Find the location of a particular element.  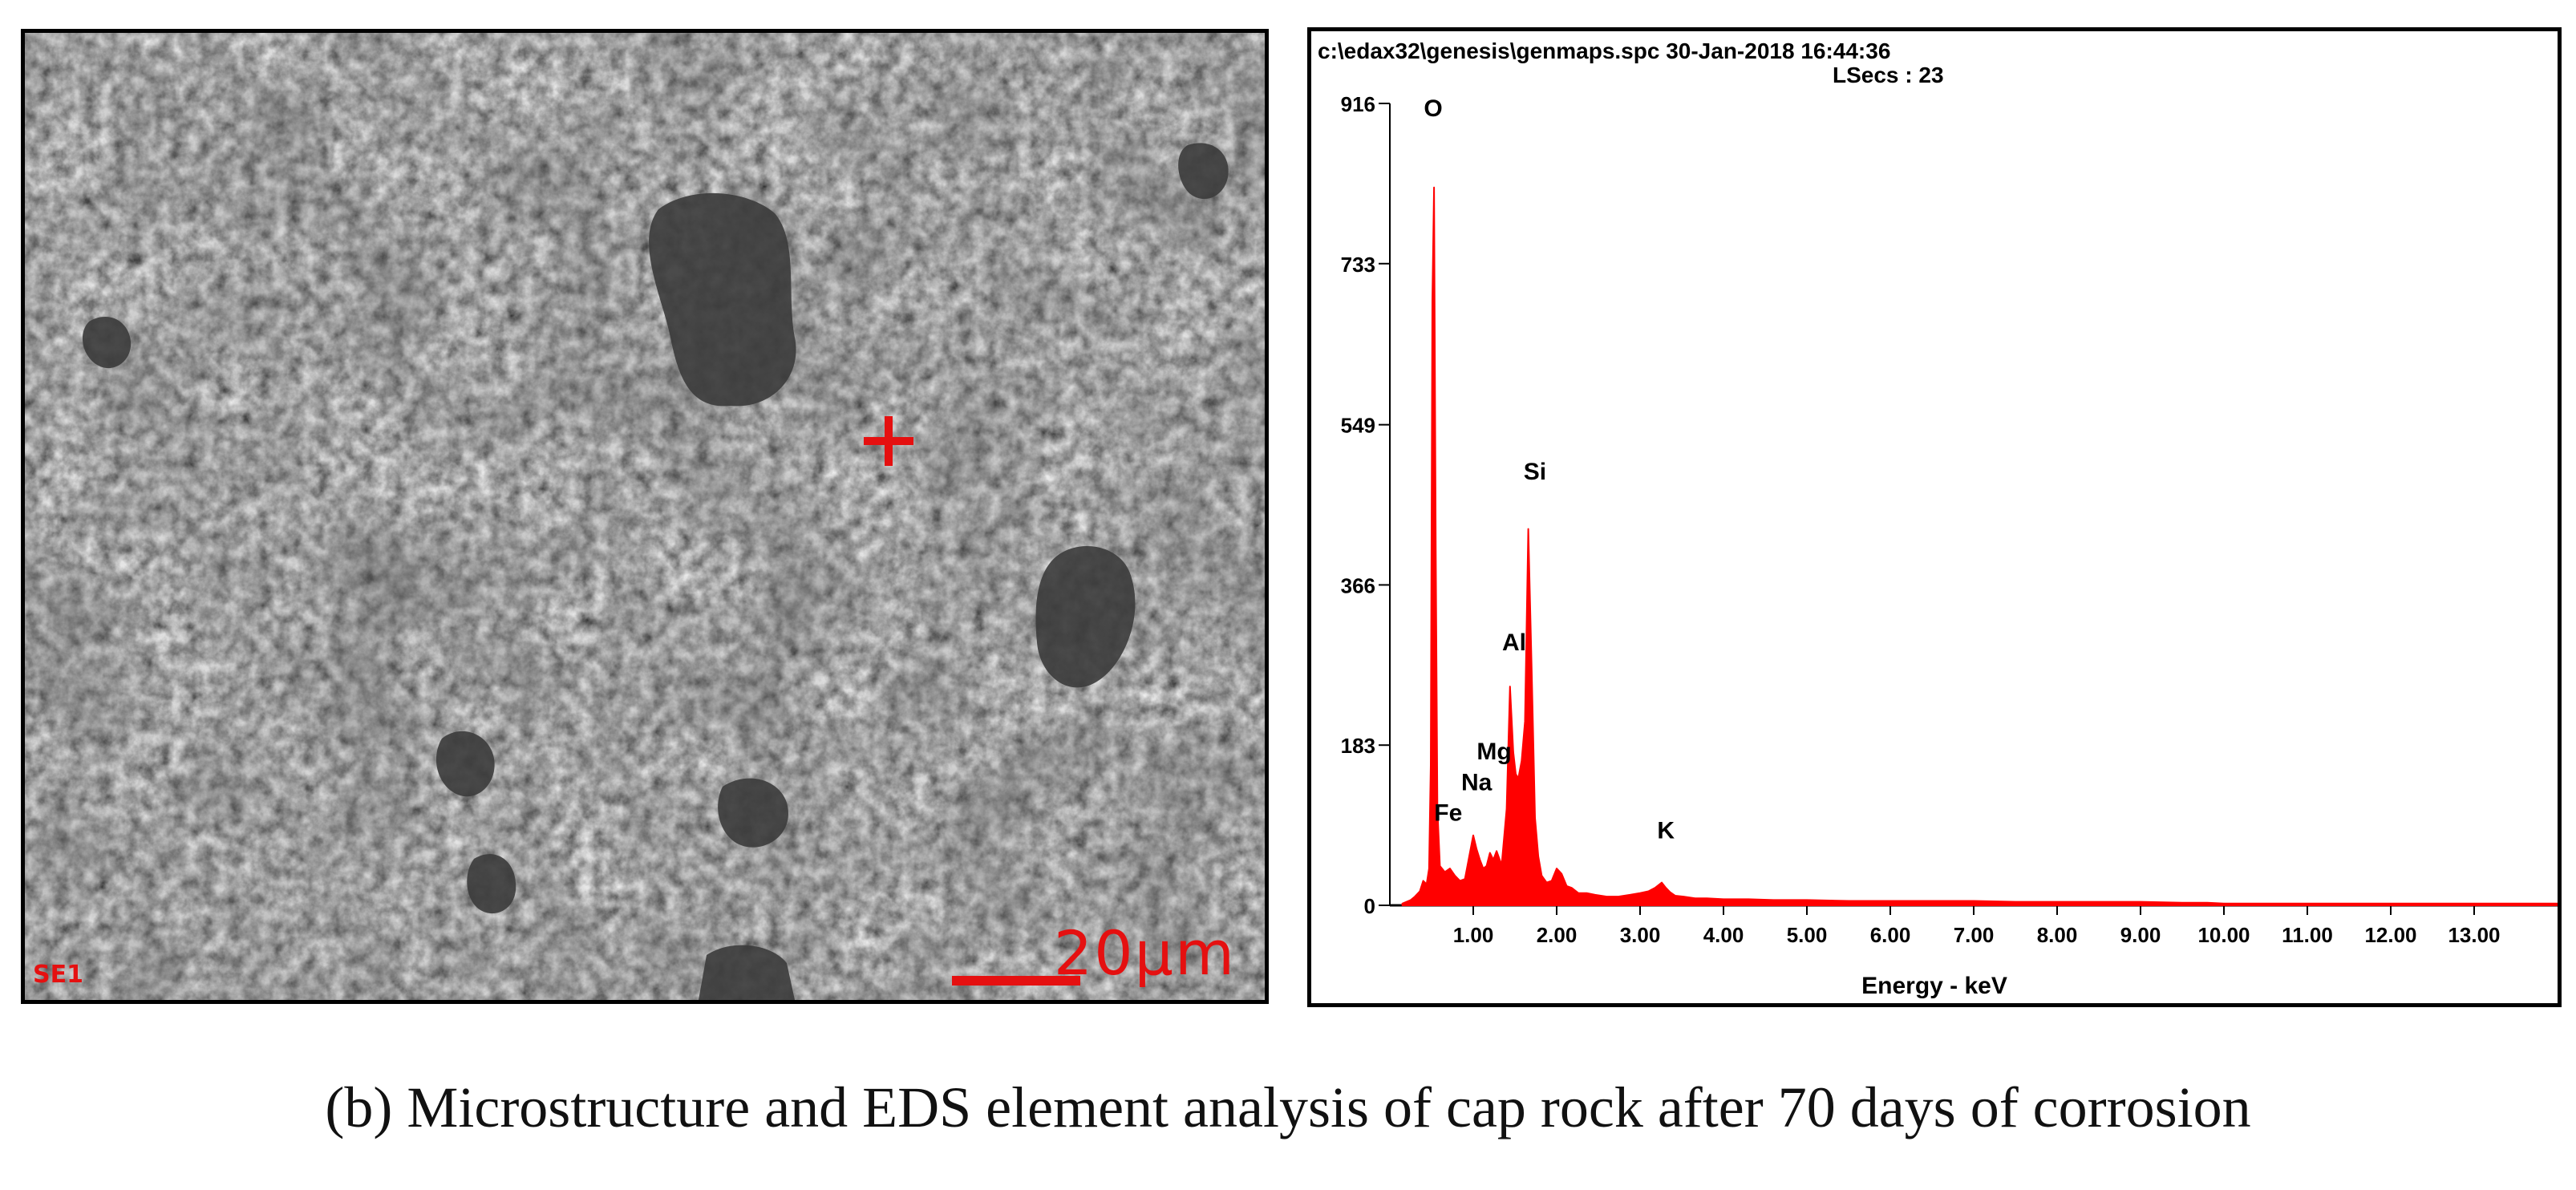

x-tick-label: 8.00 is located at coordinates (2057, 935).